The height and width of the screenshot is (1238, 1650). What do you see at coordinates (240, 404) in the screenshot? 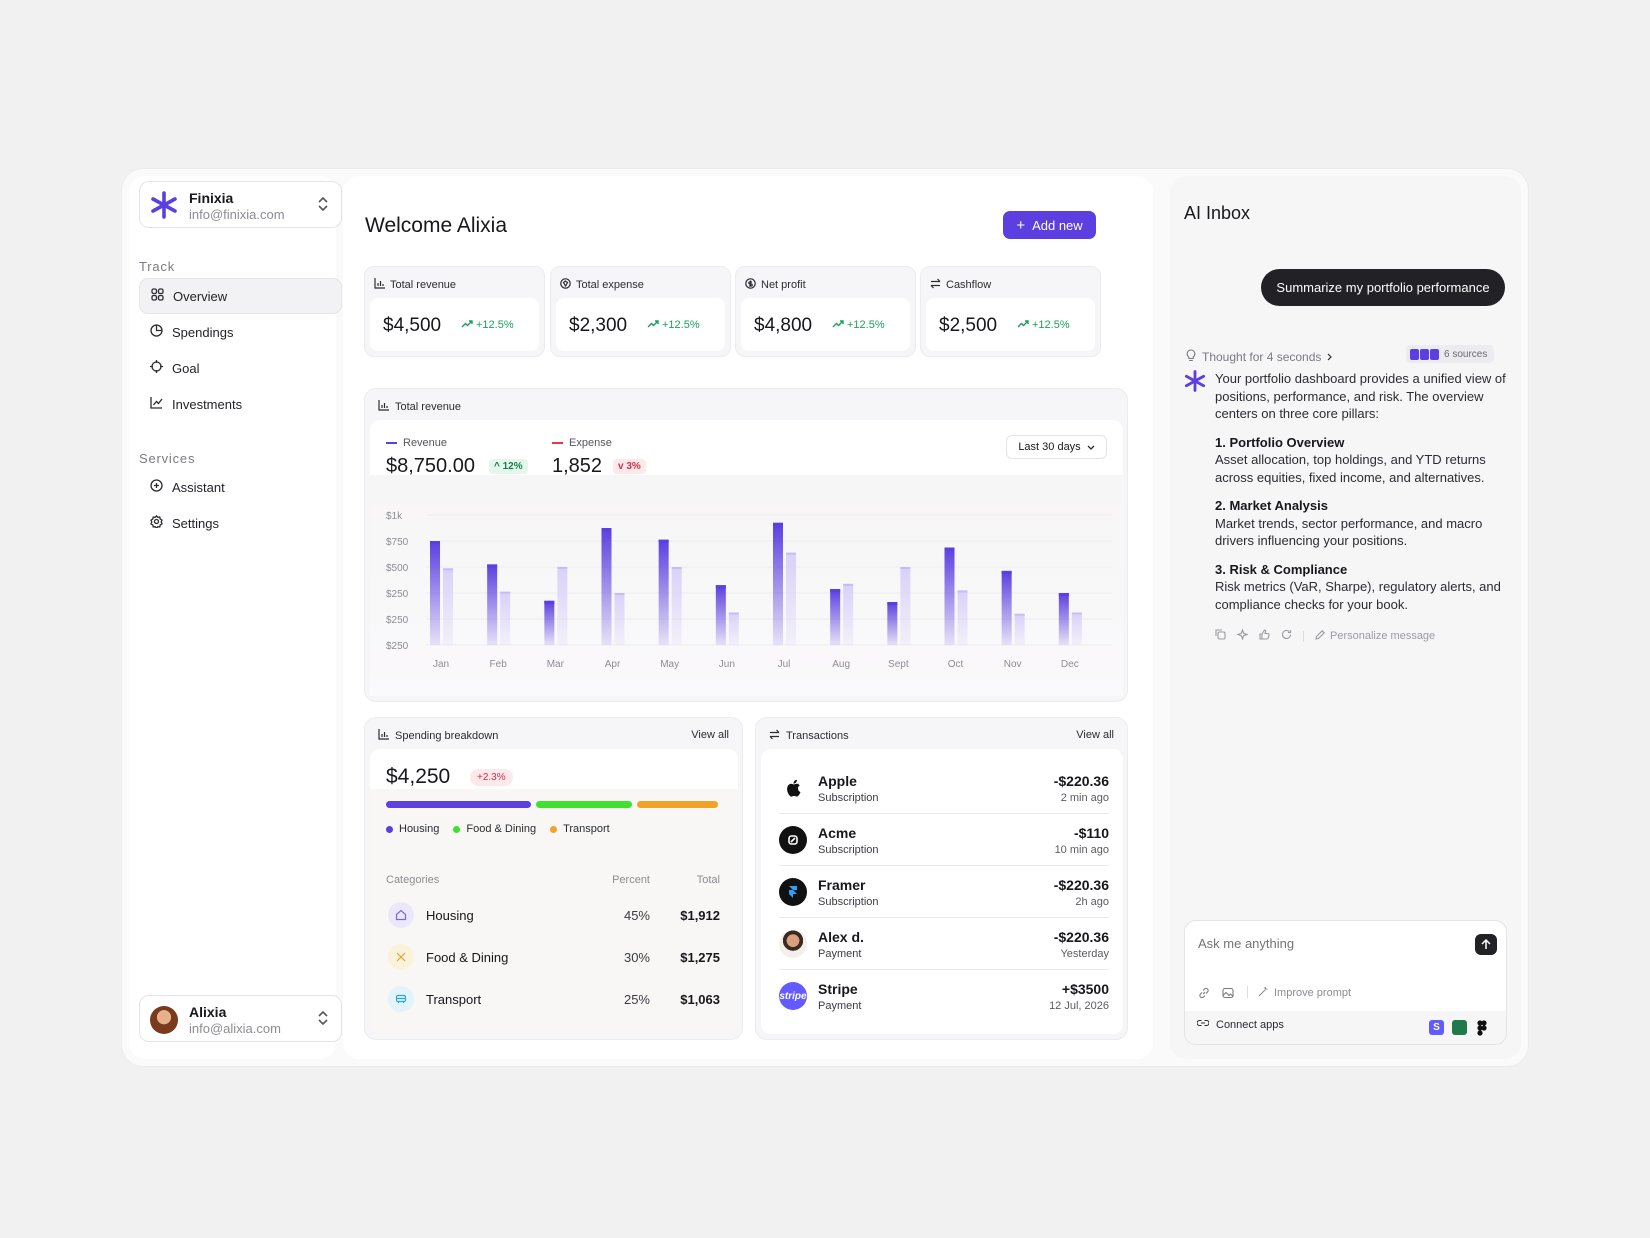
I see `sidebar-item-investments: Investments` at bounding box center [240, 404].